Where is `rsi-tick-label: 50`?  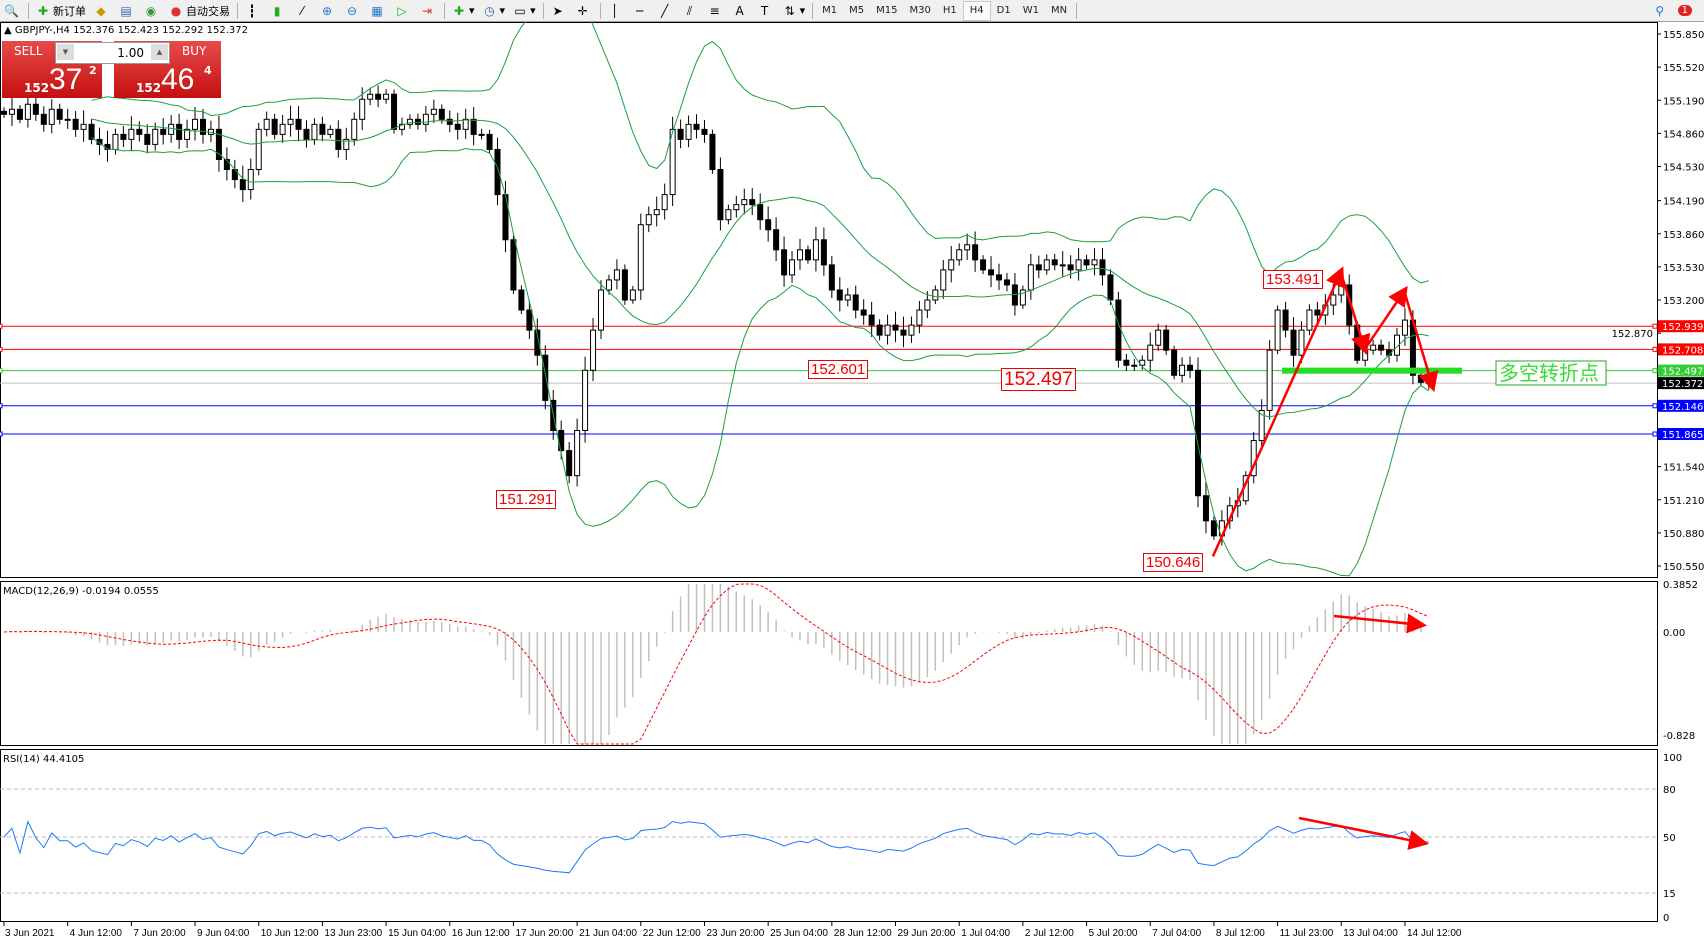
rsi-tick-label: 50 is located at coordinates (1669, 838).